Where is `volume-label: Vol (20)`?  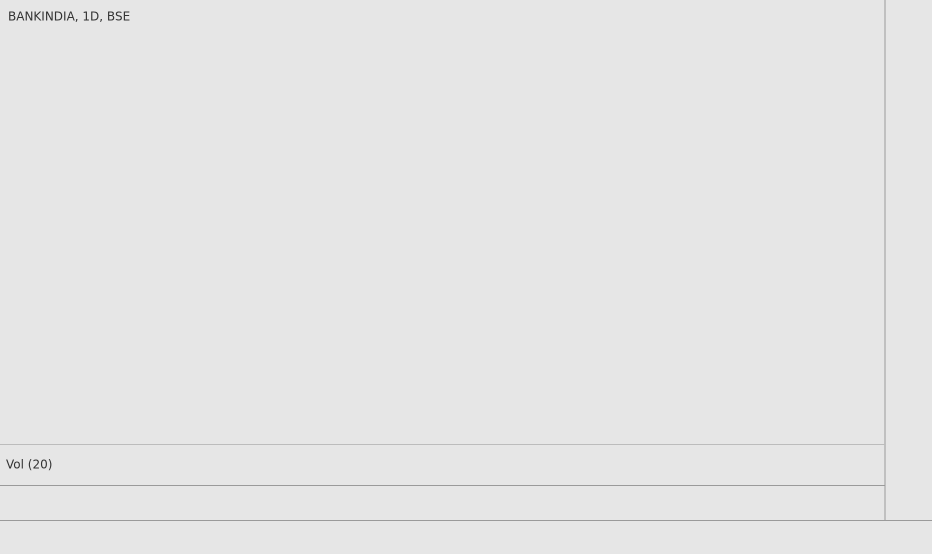 volume-label: Vol (20) is located at coordinates (29, 465).